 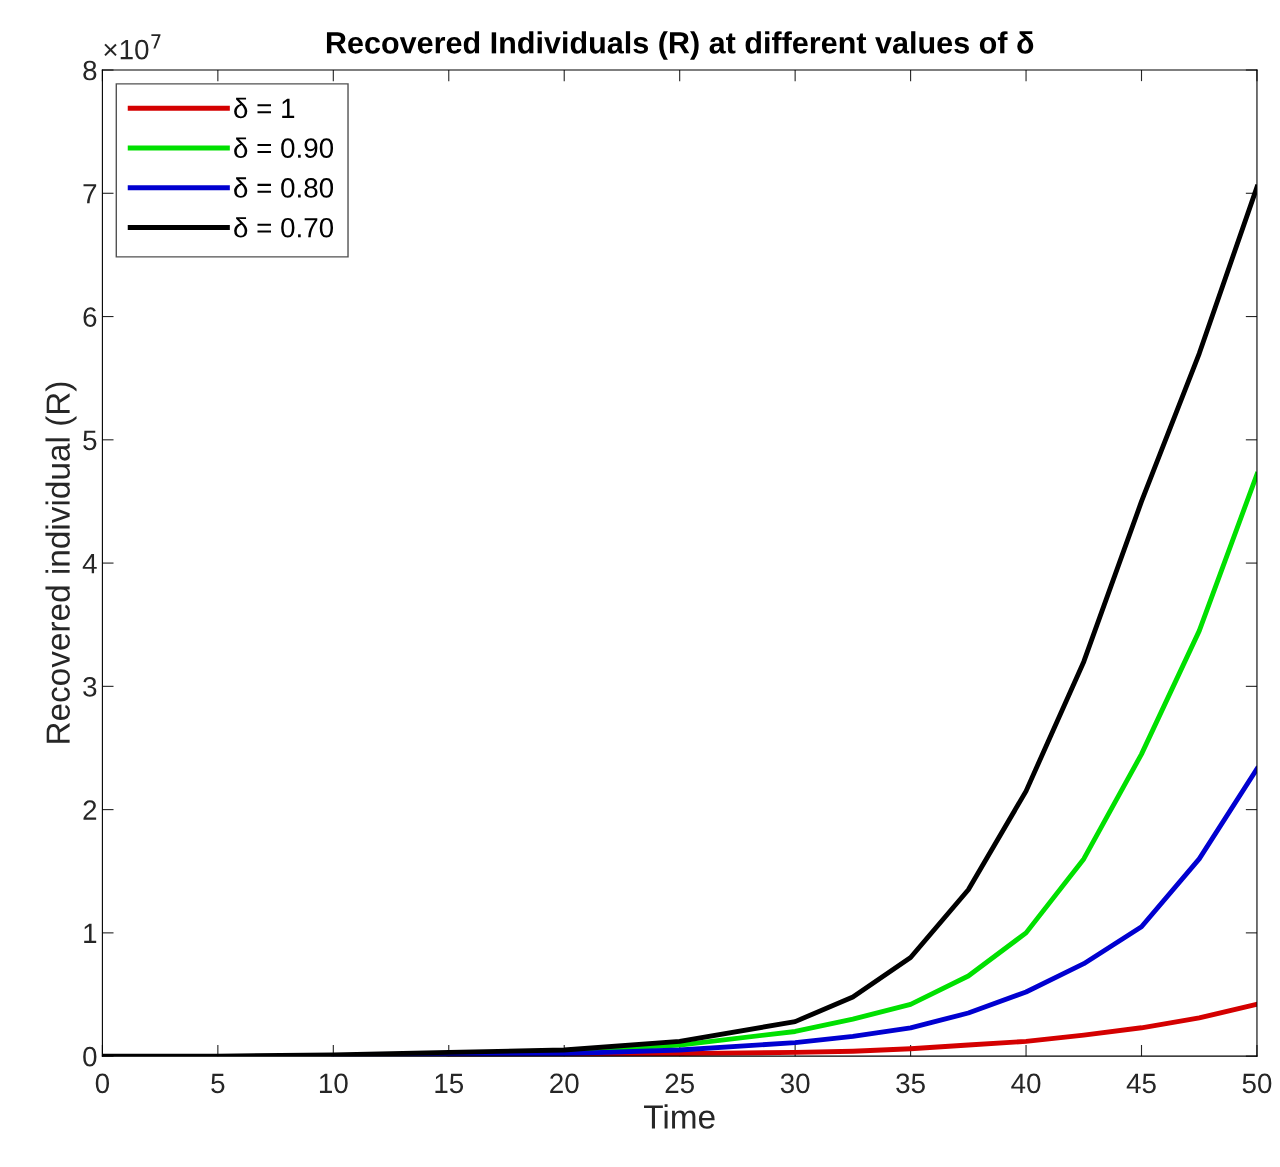 I want to click on y-tick-label: 6, so click(x=90, y=317).